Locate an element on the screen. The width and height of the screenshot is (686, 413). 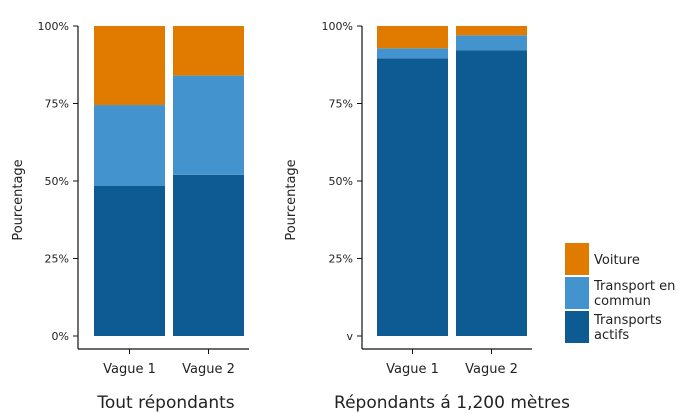
panel-title: Répondants á 1,200 mètres is located at coordinates (452, 403).